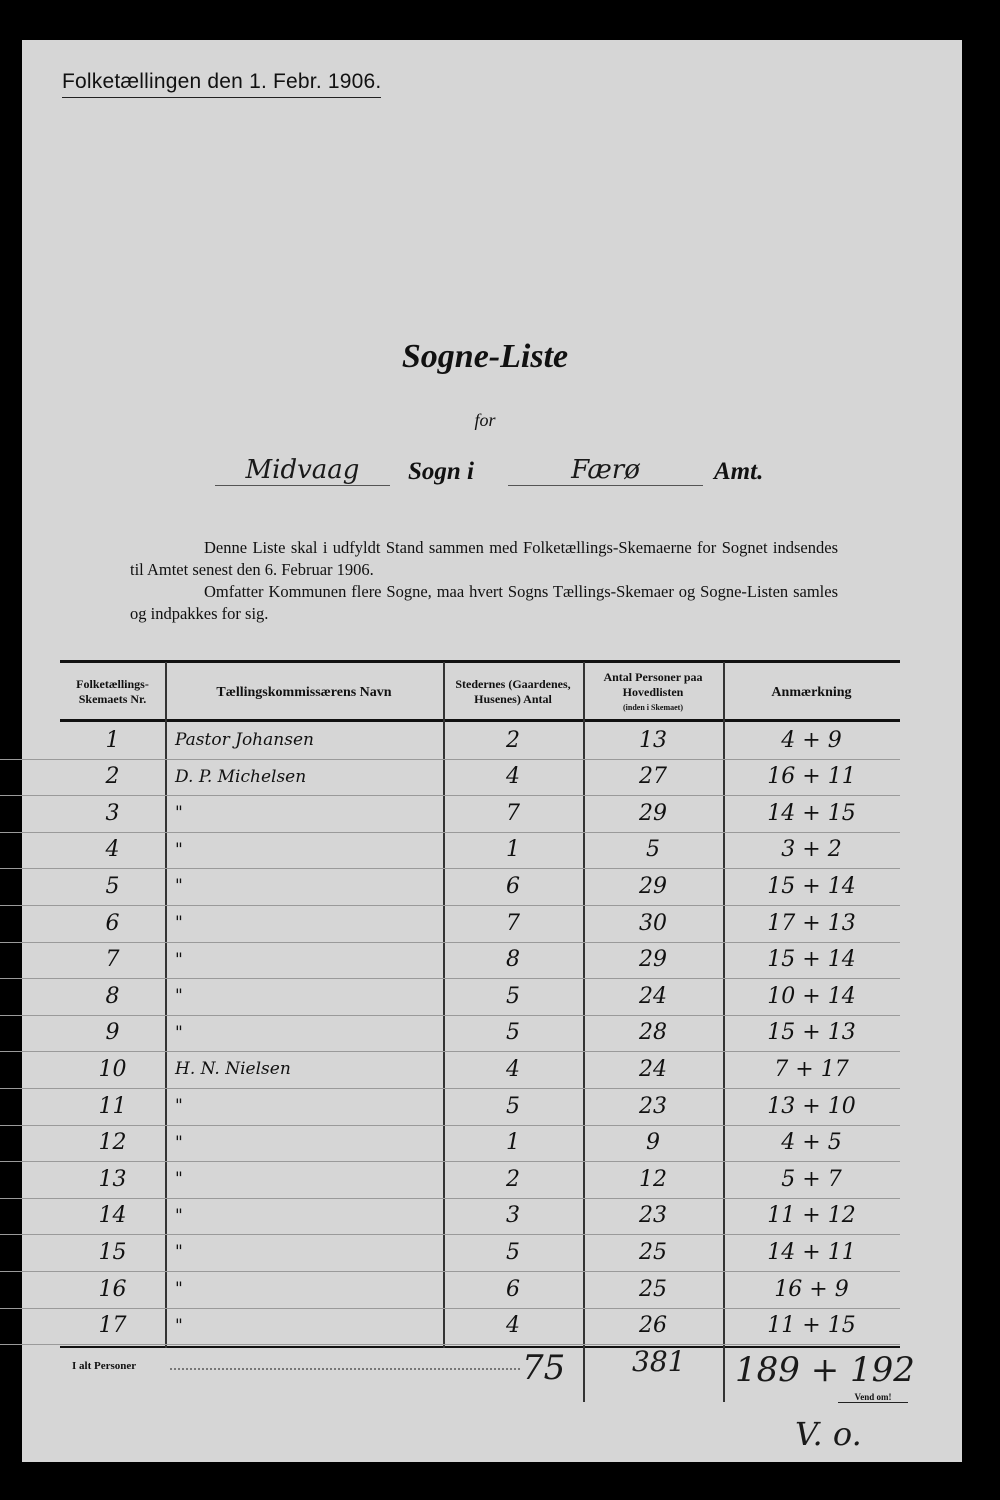 The image size is (1000, 1500). I want to click on table-bottom-rule, so click(480, 1347).